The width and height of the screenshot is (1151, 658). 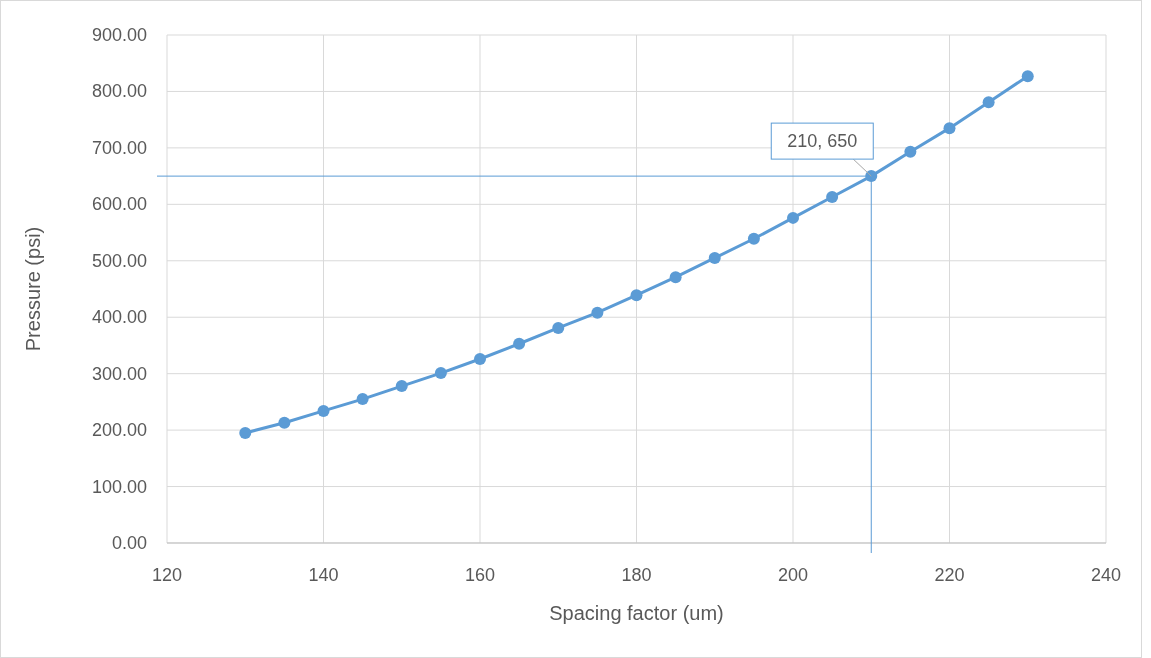 I want to click on y-tick-label: 200.00, so click(x=119, y=430).